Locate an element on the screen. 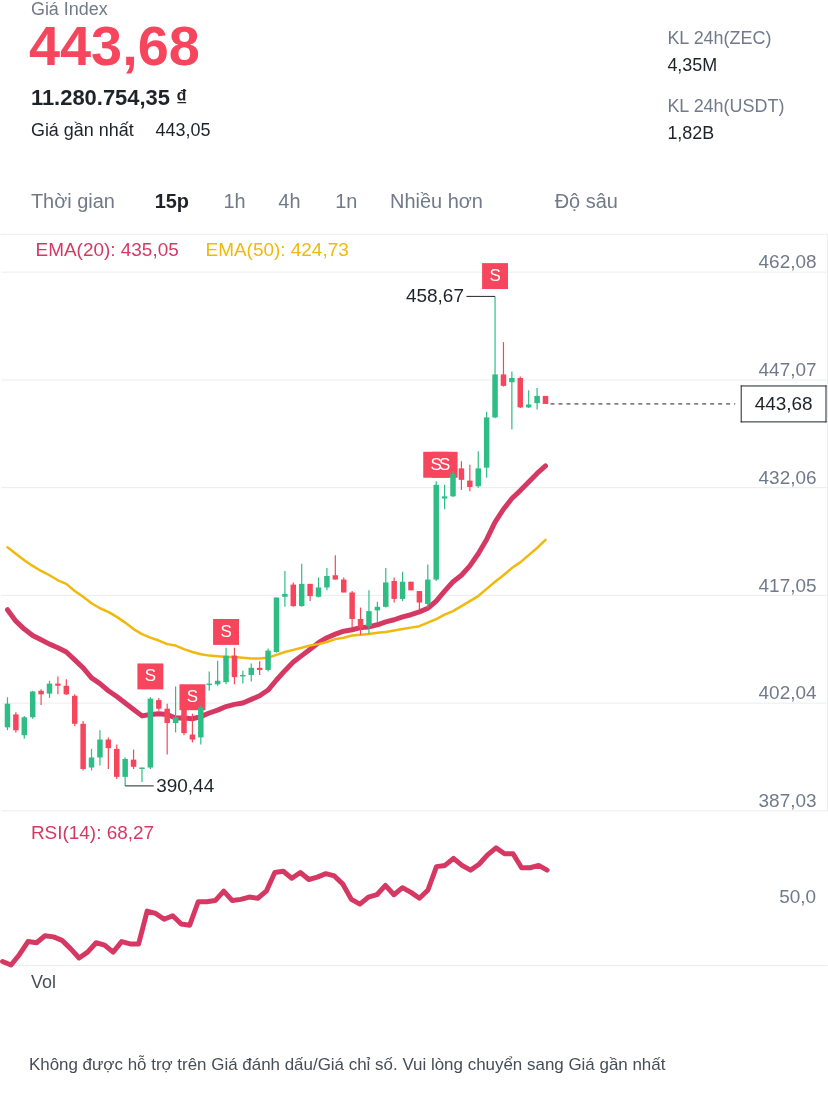  text: Độ sâu is located at coordinates (586, 200).